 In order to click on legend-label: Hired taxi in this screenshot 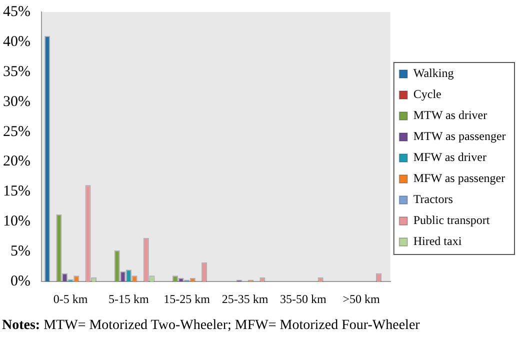, I will do `click(437, 241)`.